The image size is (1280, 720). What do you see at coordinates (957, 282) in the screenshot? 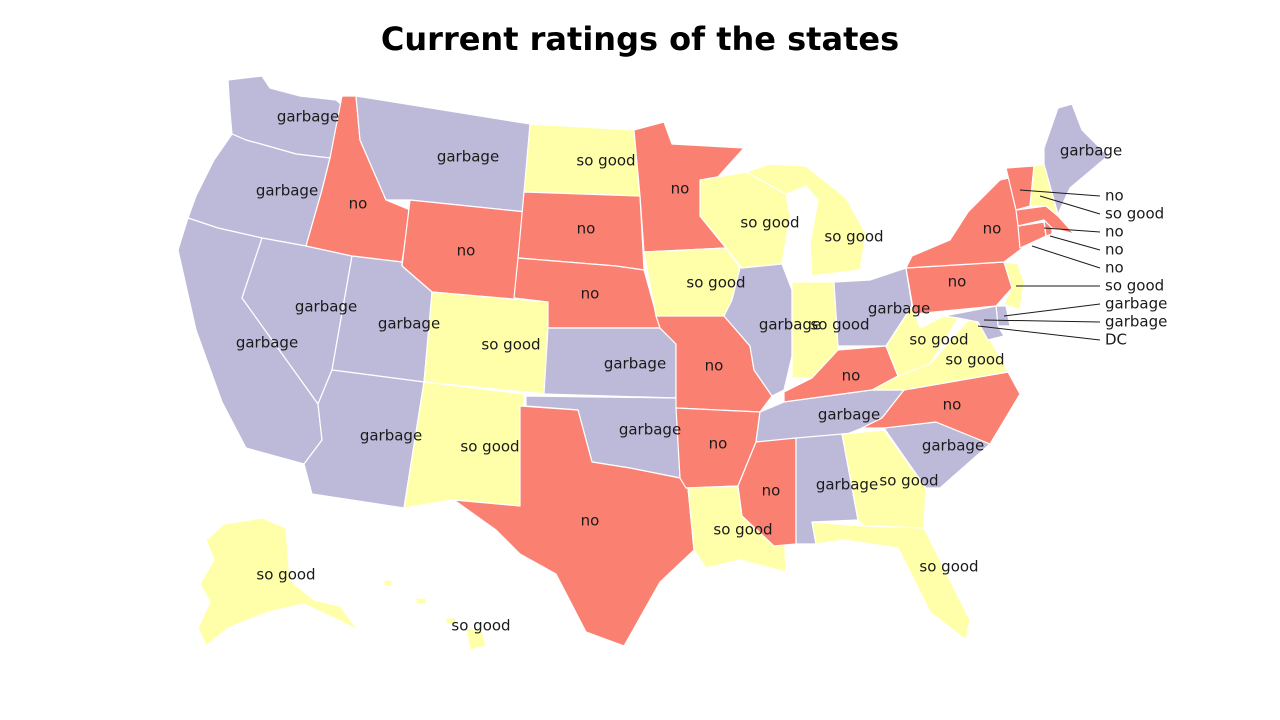
I see `label-pa: no` at bounding box center [957, 282].